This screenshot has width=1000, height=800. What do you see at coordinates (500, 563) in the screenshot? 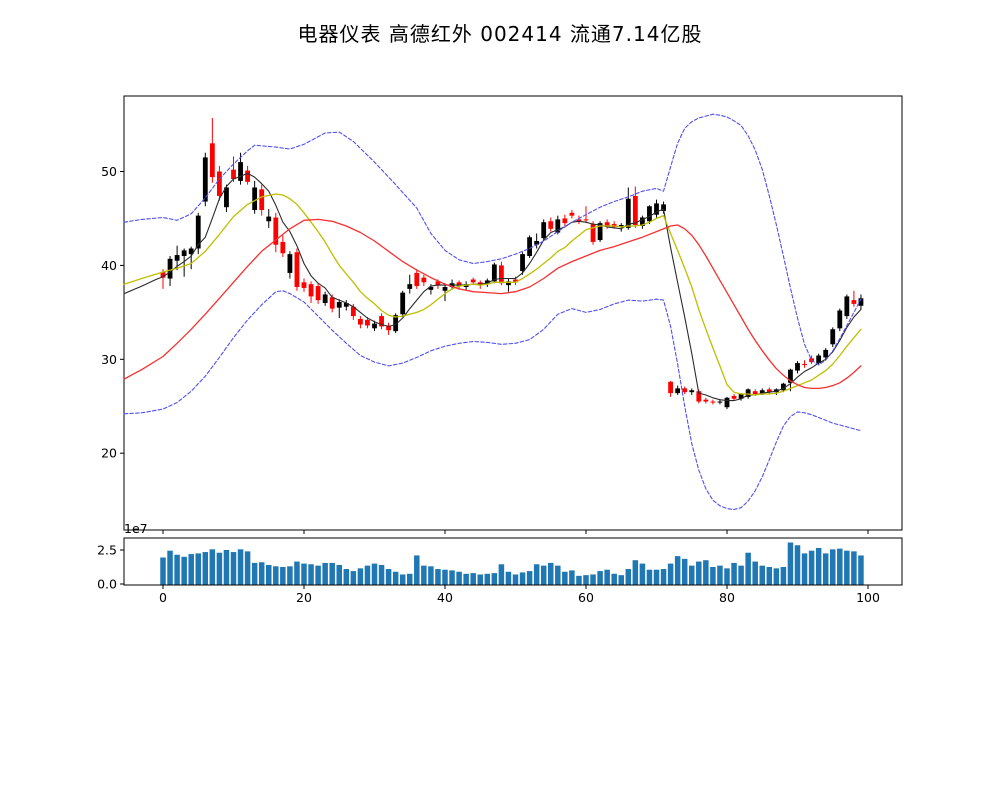
I see `volume-panel: 1e7 0.0 2.5 0 20 40 60 80 100` at bounding box center [500, 563].